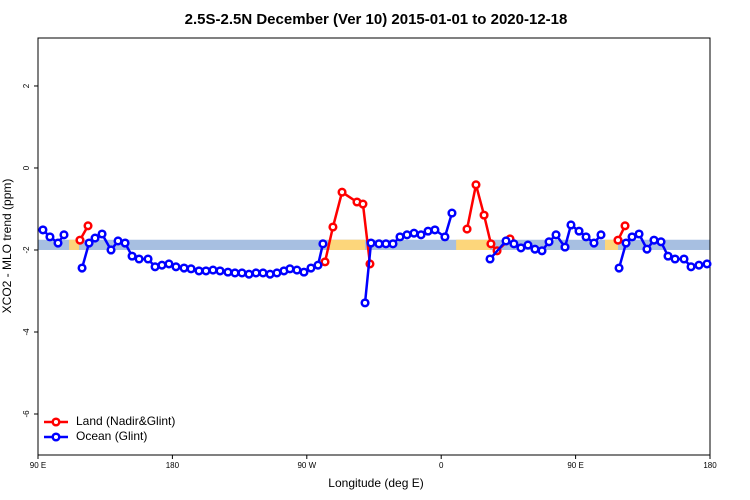 Image resolution: width=750 pixels, height=500 pixels. I want to click on x-tick-label: 90 E, so click(575, 465).